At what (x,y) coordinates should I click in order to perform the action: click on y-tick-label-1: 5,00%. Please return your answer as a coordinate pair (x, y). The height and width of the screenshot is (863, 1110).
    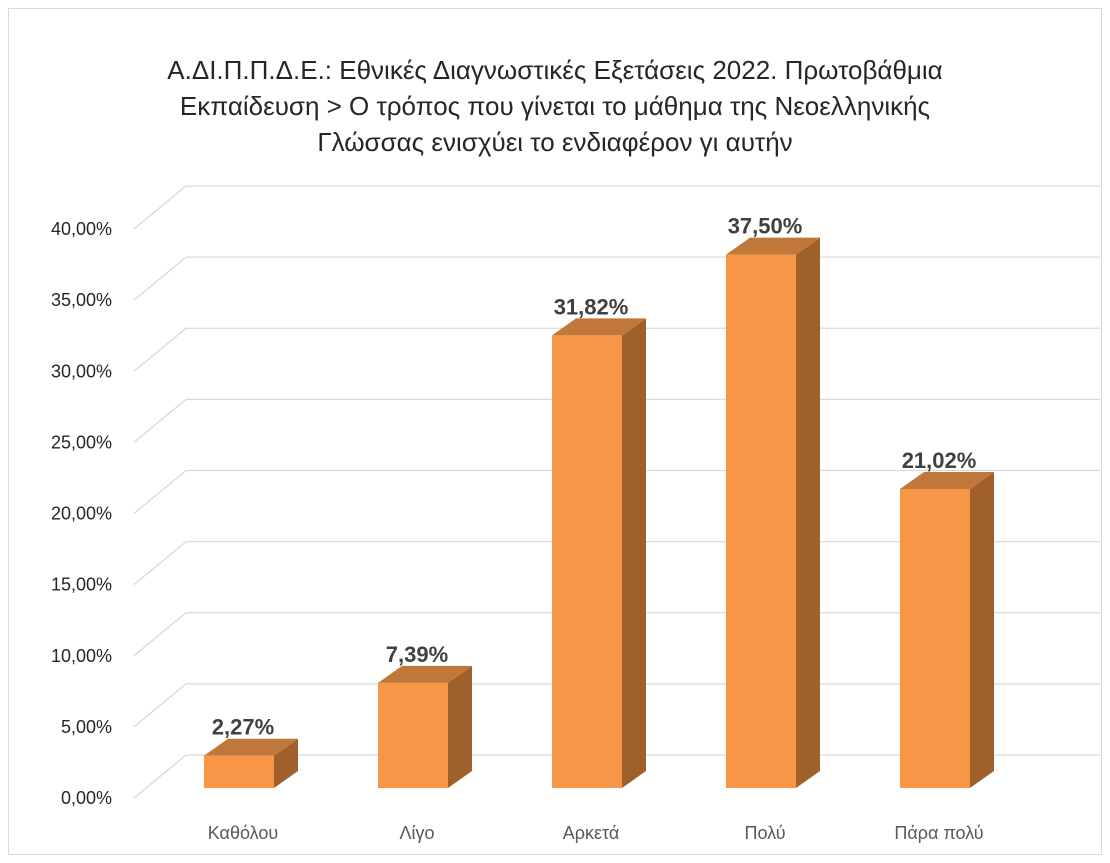
    Looking at the image, I should click on (86, 727).